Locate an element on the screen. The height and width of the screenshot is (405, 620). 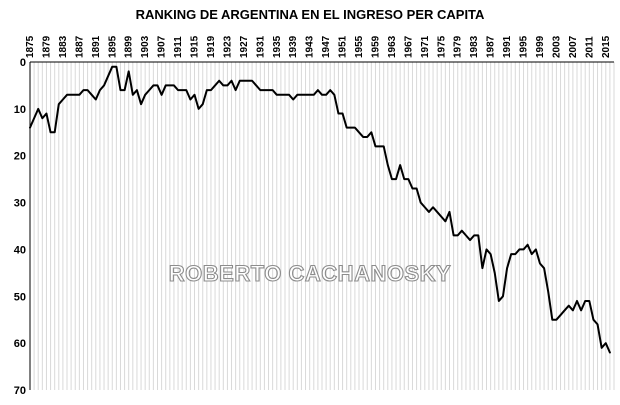
y-tick-label: 0 is located at coordinates (23, 63).